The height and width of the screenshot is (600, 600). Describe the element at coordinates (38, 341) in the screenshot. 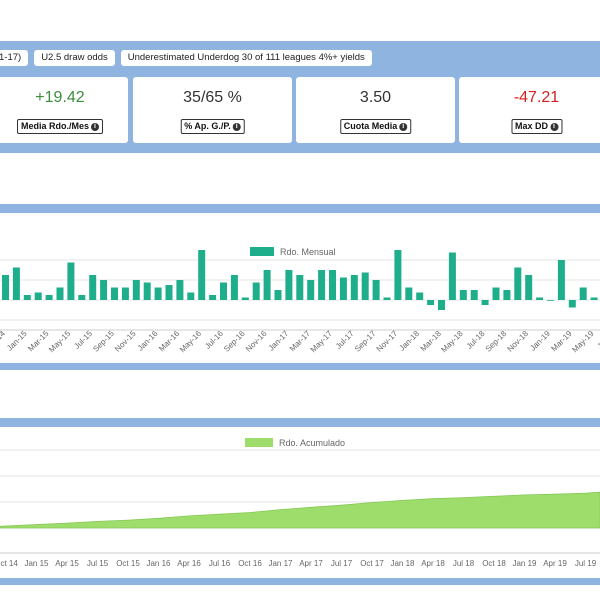

I see `x-tick-label: Mar-15` at that location.